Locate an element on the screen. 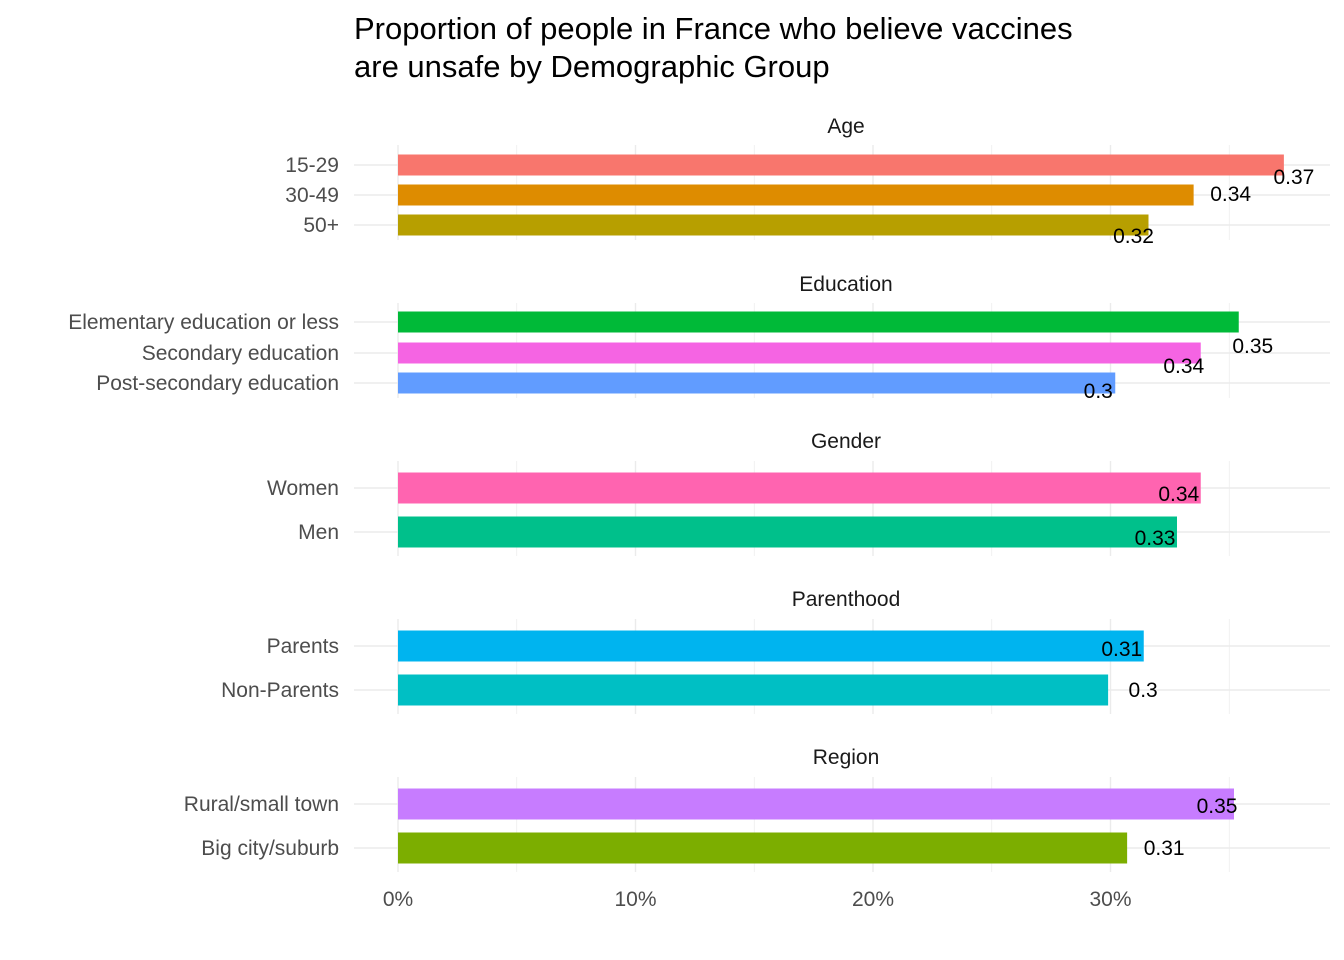 The width and height of the screenshot is (1344, 960). facet-title-gender: Gender is located at coordinates (846, 441).